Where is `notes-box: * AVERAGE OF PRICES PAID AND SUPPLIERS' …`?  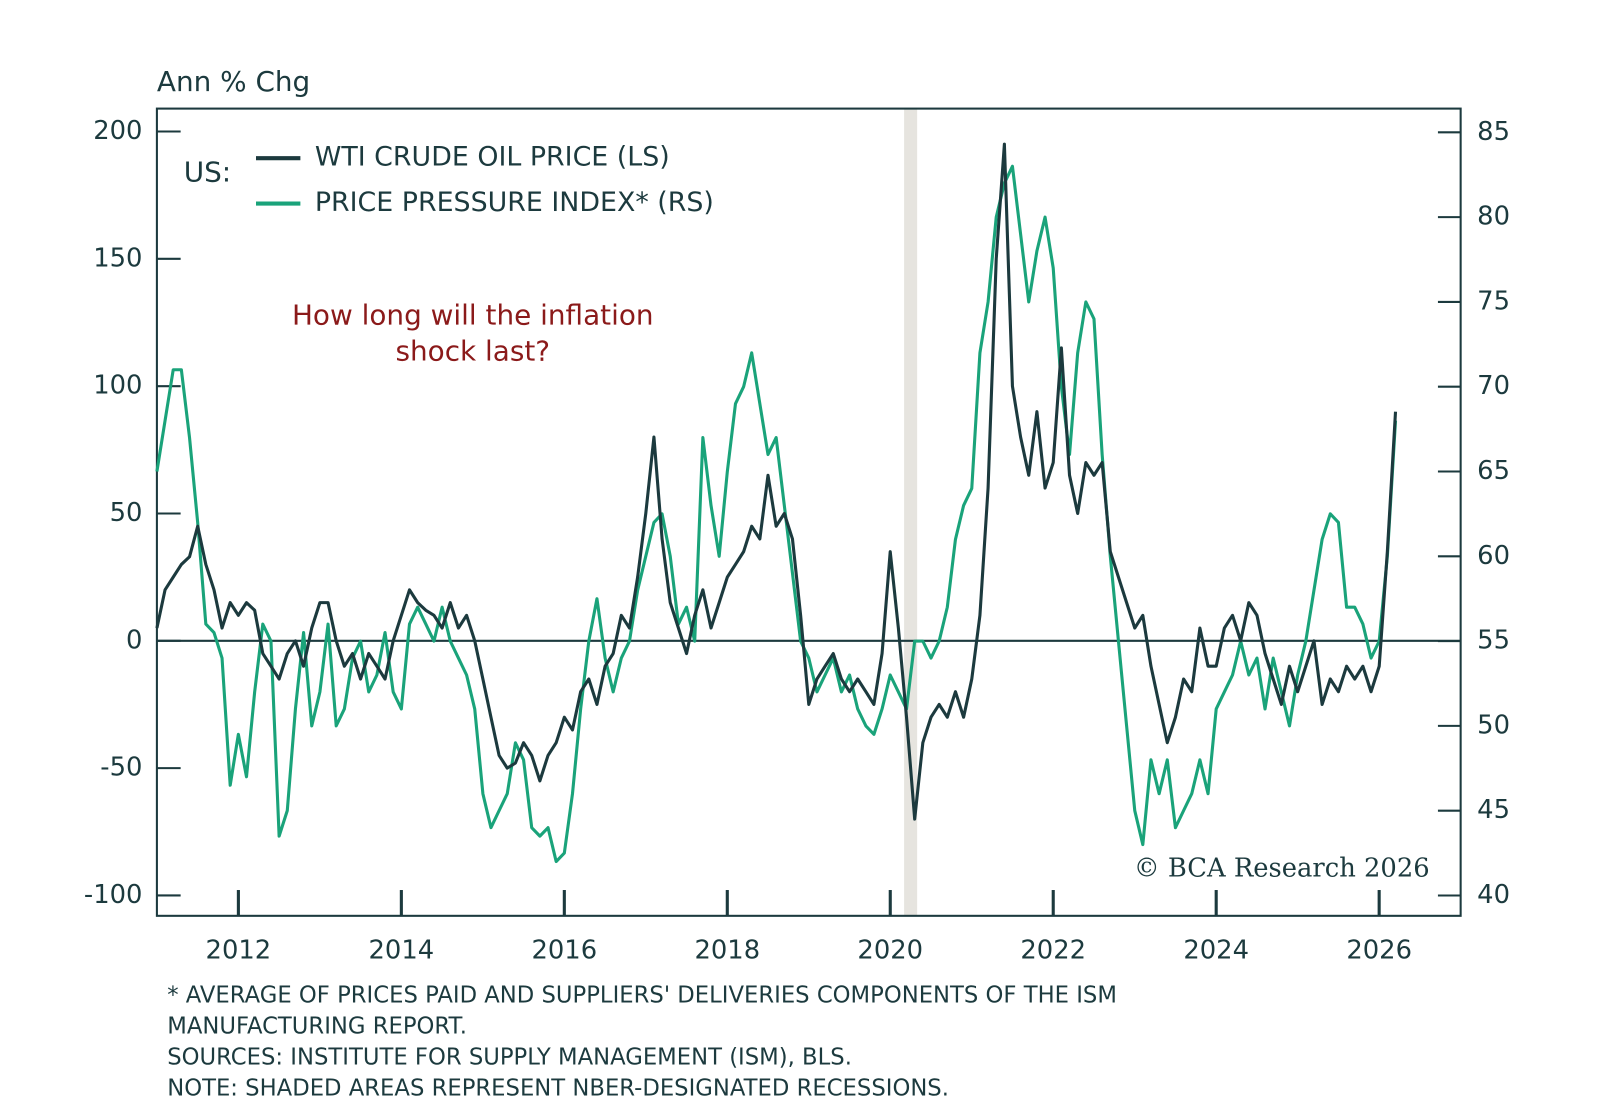
notes-box: * AVERAGE OF PRICES PAID AND SUPPLIERS' … is located at coordinates (724, 1043).